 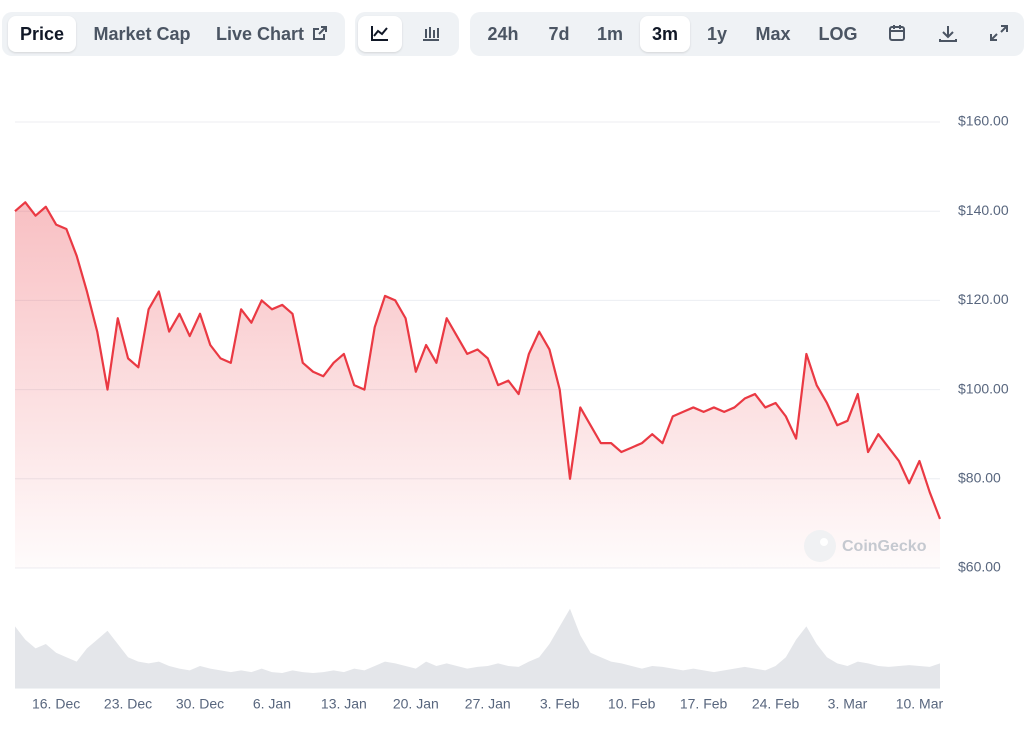 I want to click on candle-icon, so click(x=431, y=33).